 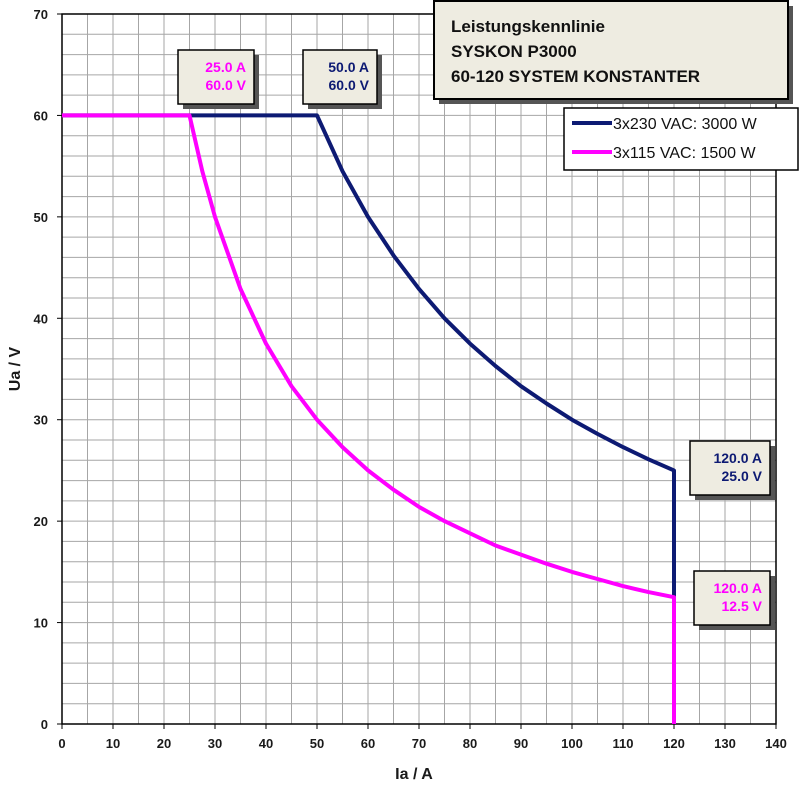 What do you see at coordinates (266, 743) in the screenshot?
I see `x-tick-label: 40` at bounding box center [266, 743].